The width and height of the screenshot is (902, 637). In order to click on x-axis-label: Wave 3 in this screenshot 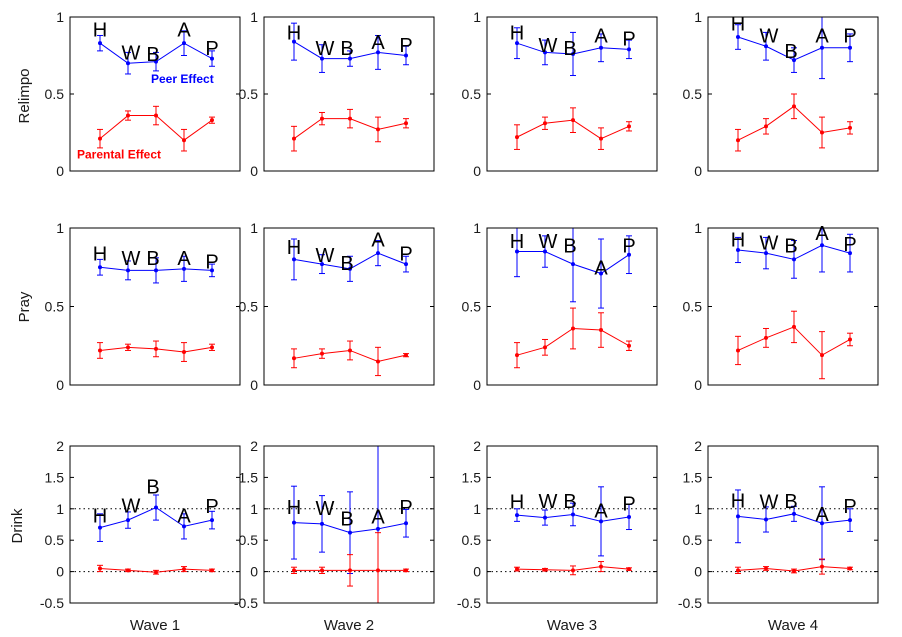, I will do `click(572, 625)`.